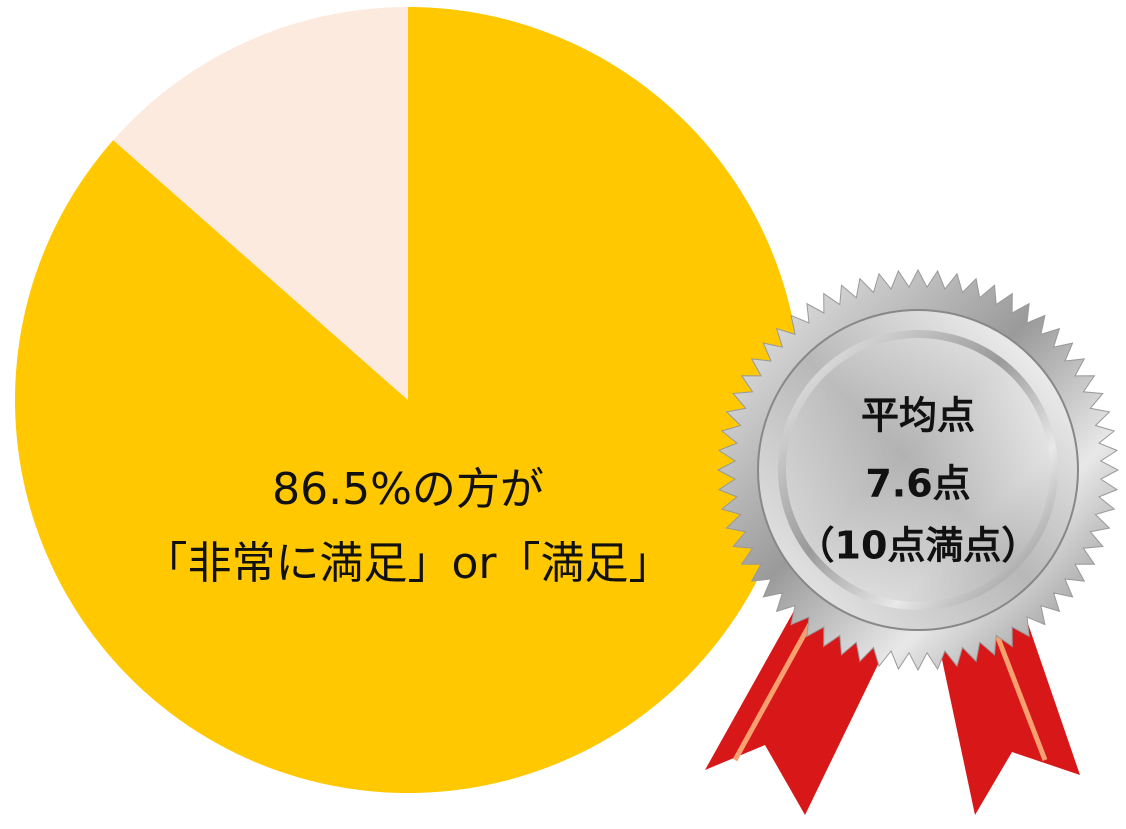  Describe the element at coordinates (918, 416) in the screenshot. I see `medal-text: 平均点` at that location.